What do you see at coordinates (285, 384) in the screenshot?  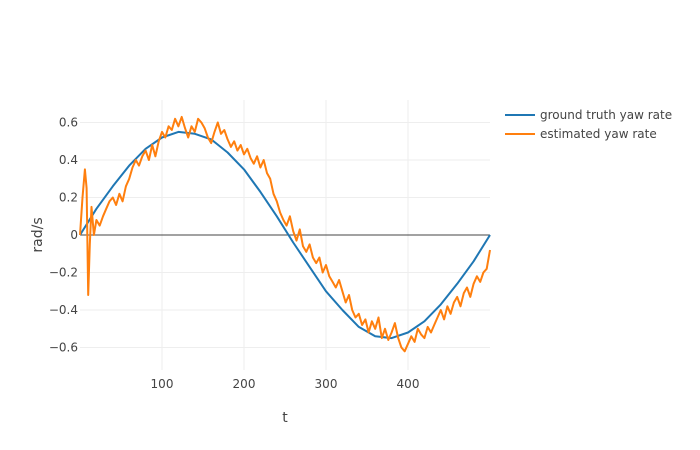 I see `x-axis-ticks: 100 200 300 400` at bounding box center [285, 384].